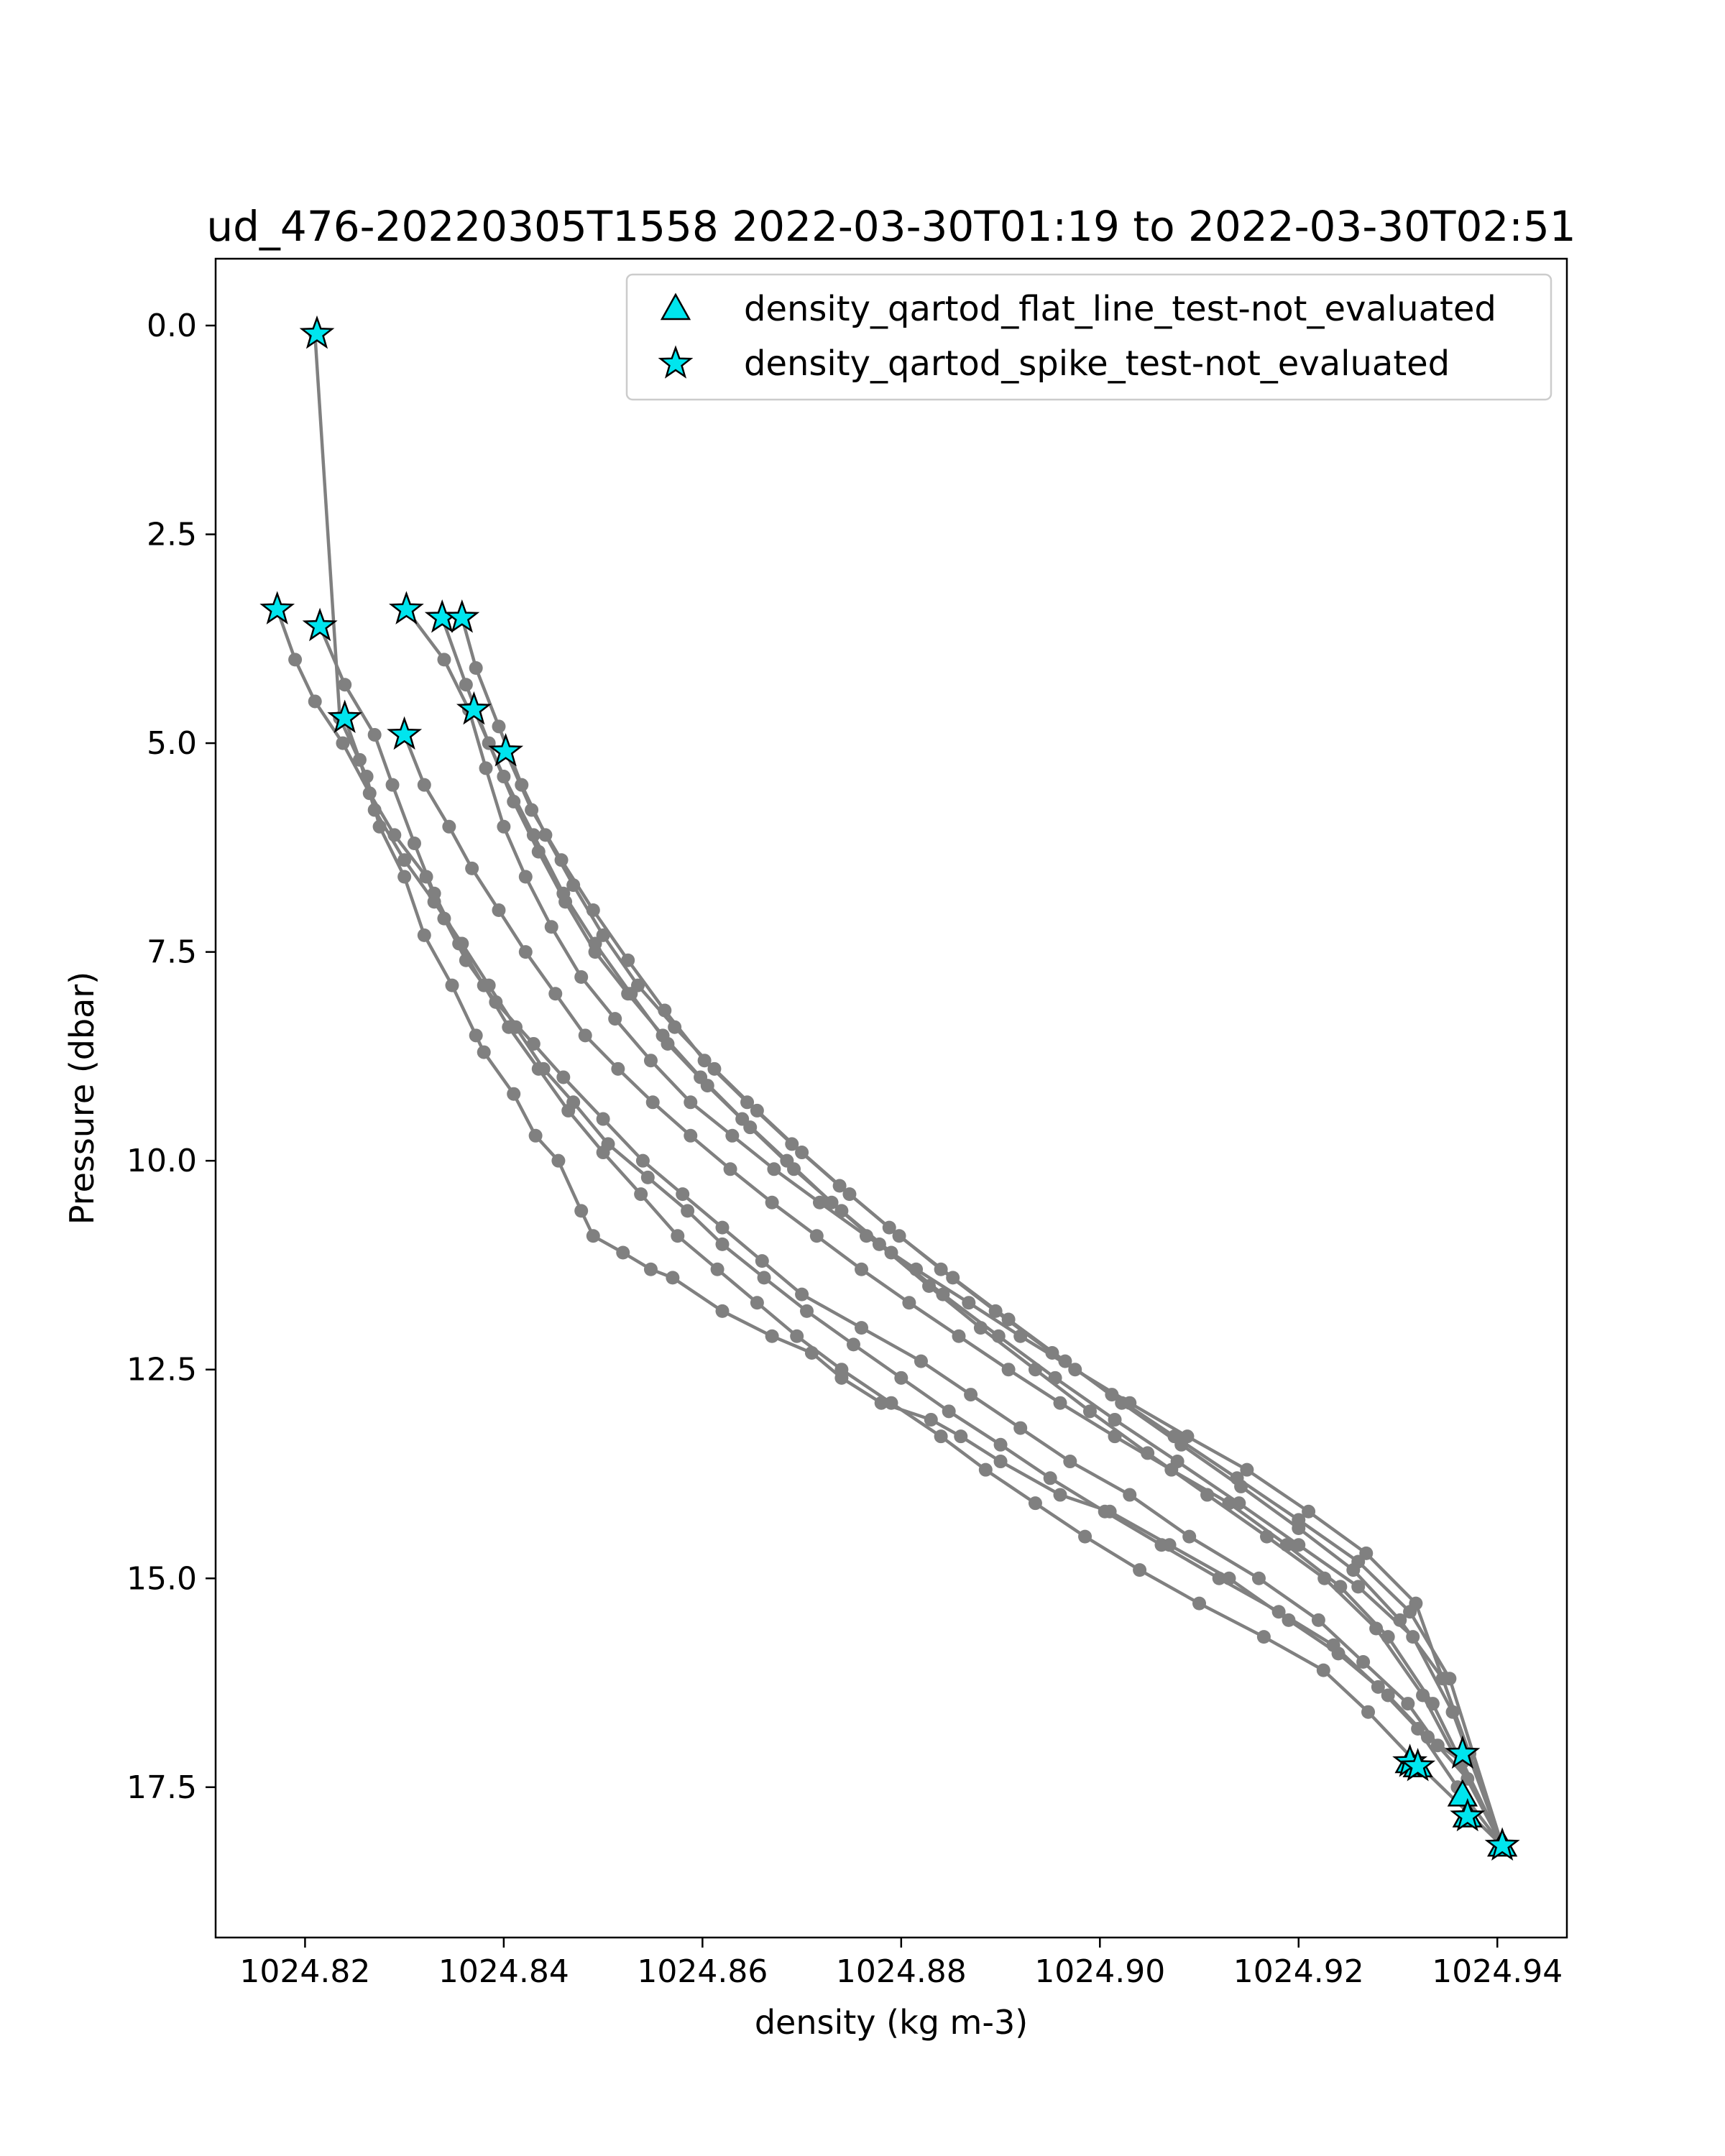  I want to click on x-tick-label: 1024.92, so click(1298, 1971).